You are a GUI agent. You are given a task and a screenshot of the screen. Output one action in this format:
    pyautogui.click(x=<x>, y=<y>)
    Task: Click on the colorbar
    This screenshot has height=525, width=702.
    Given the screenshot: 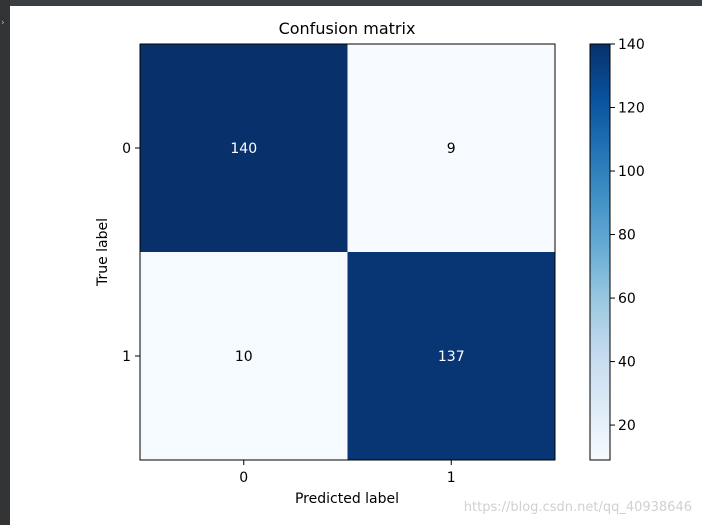 What is the action you would take?
    pyautogui.click(x=600, y=252)
    